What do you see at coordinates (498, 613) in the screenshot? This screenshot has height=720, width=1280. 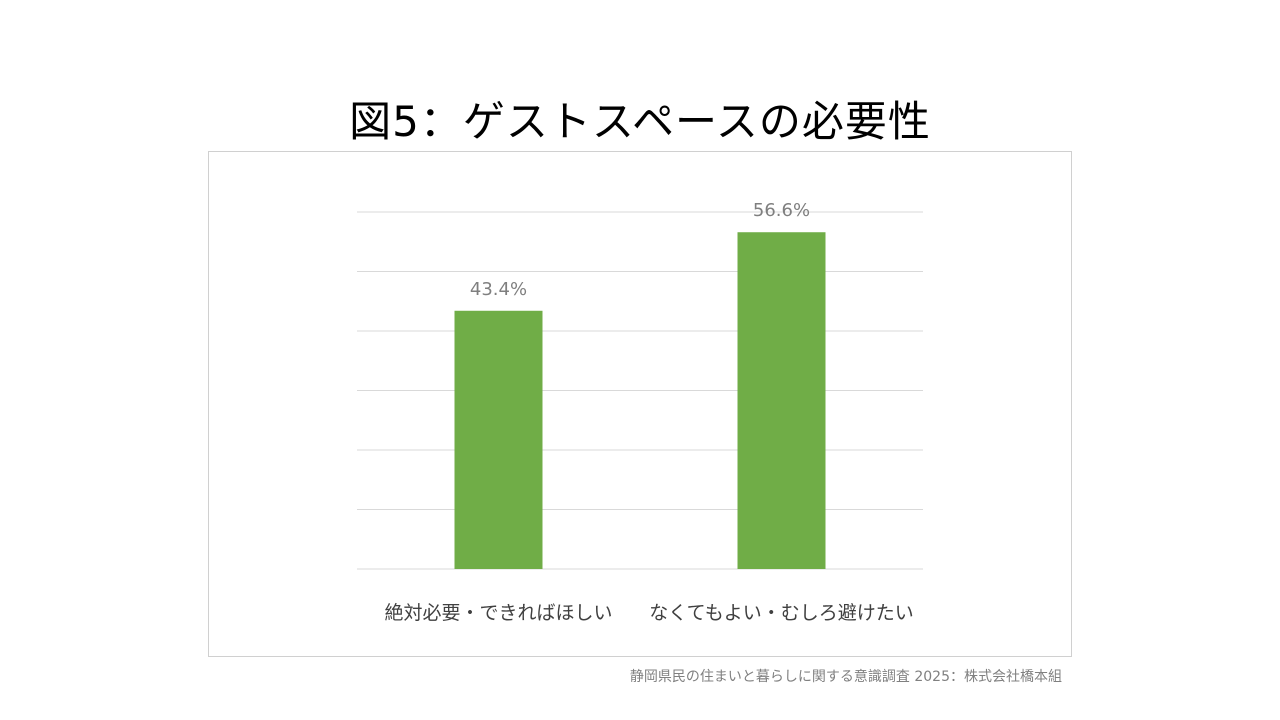 I see `category-label-1: 絶対必要・できればほしい` at bounding box center [498, 613].